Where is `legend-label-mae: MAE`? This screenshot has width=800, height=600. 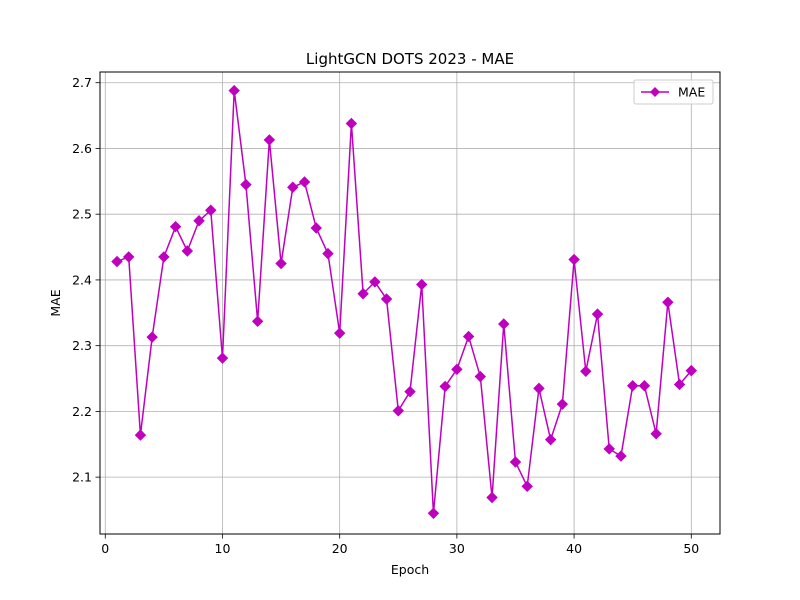
legend-label-mae: MAE is located at coordinates (691, 92).